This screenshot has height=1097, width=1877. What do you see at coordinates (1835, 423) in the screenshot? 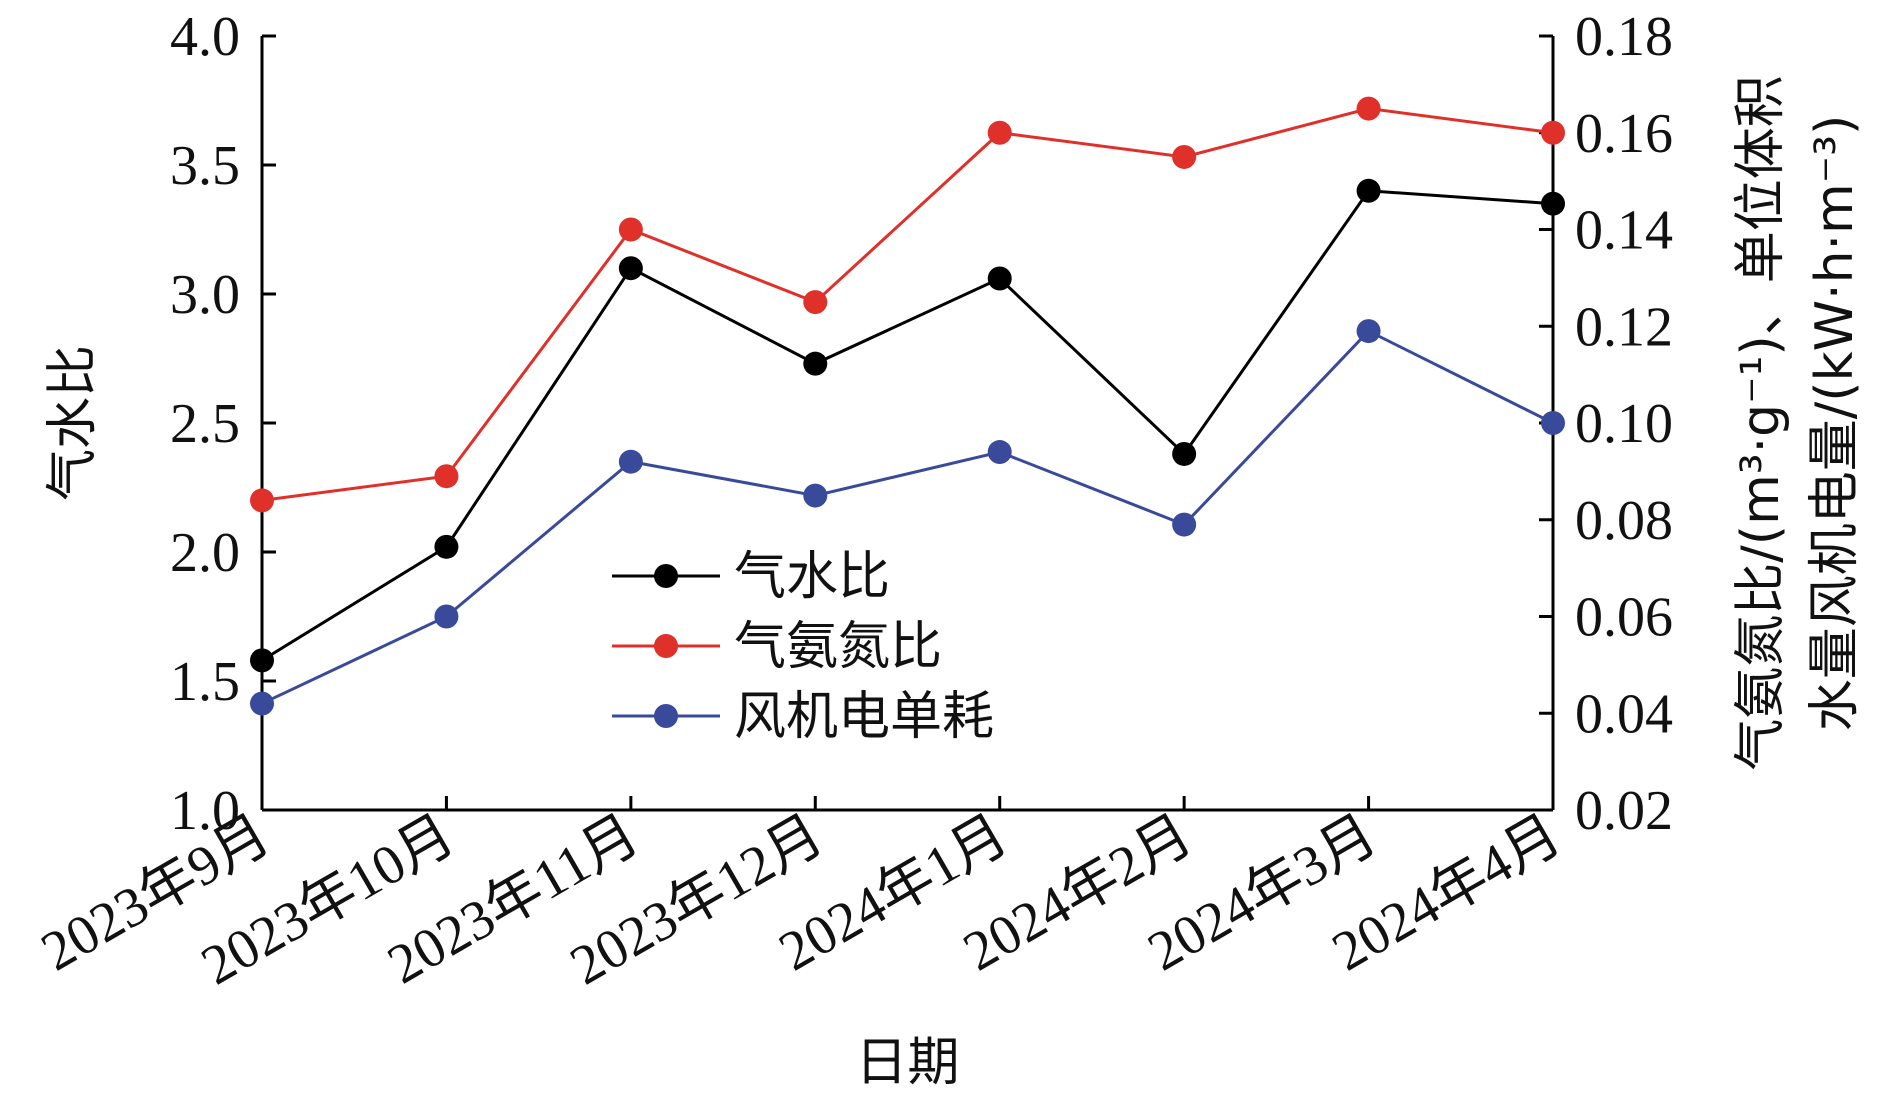
I see `y-right-axis-title-line2: 水量风机电量/(kW·h·m⁻³)` at bounding box center [1835, 423].